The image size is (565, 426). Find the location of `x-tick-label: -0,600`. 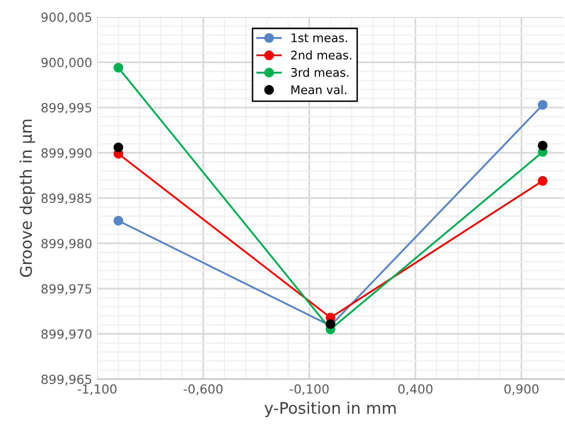

x-tick-label: -0,600 is located at coordinates (203, 389).